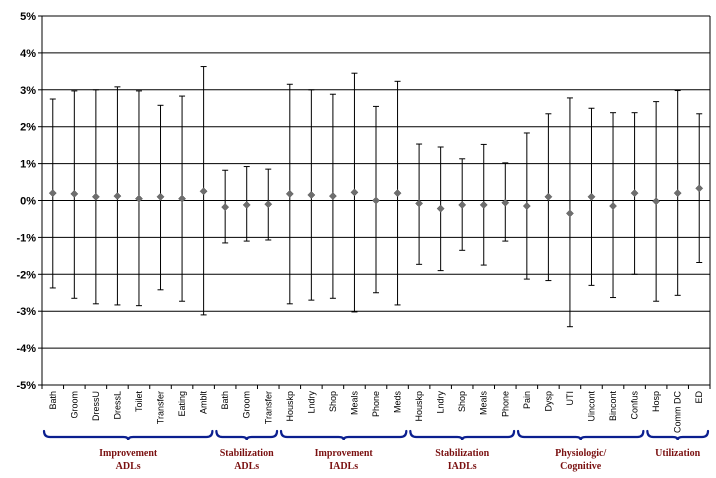 Image resolution: width=716 pixels, height=478 pixels. What do you see at coordinates (28, 91) in the screenshot?
I see `y-tick-label: 3%` at bounding box center [28, 91].